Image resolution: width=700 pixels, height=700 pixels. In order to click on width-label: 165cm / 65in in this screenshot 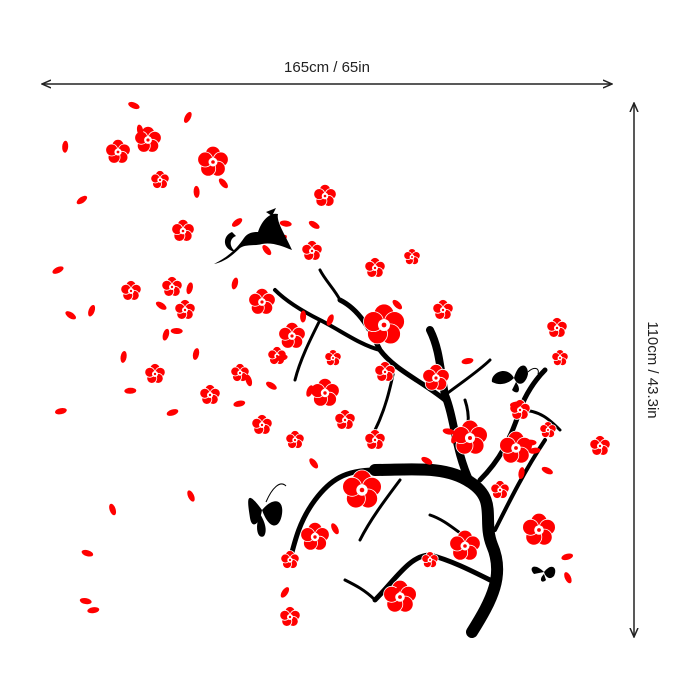, I will do `click(327, 67)`.